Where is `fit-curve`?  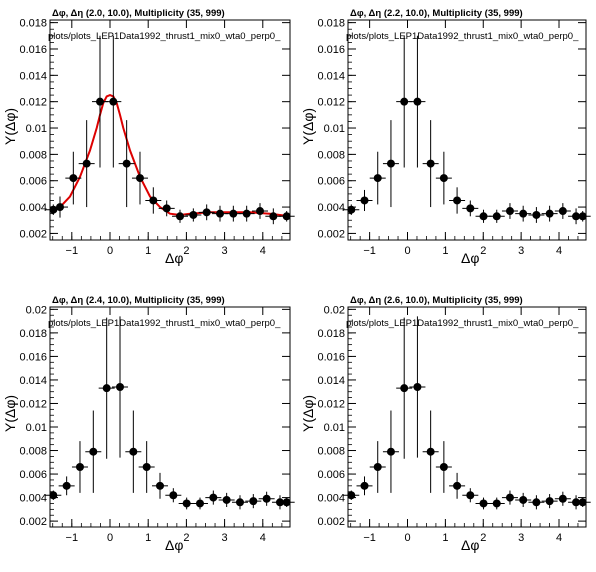 fit-curve is located at coordinates (170, 156).